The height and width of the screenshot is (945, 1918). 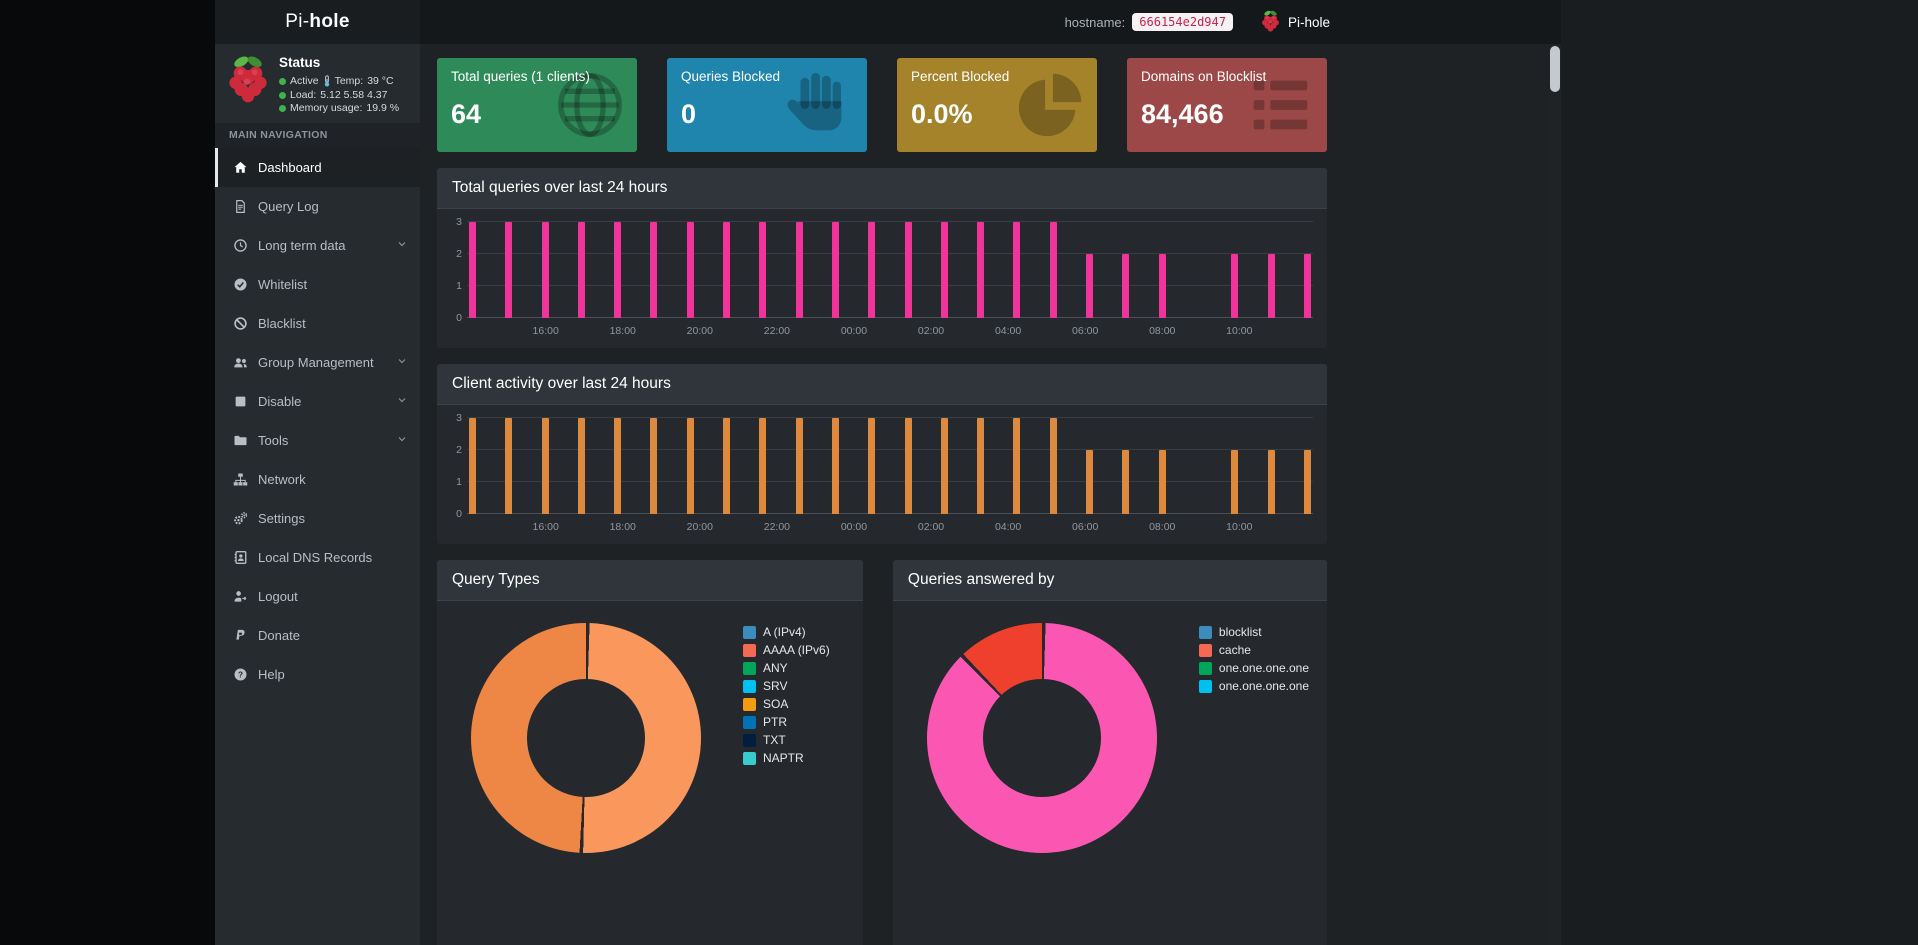 What do you see at coordinates (317, 206) in the screenshot?
I see `sidebar-item-query-log: Query Log` at bounding box center [317, 206].